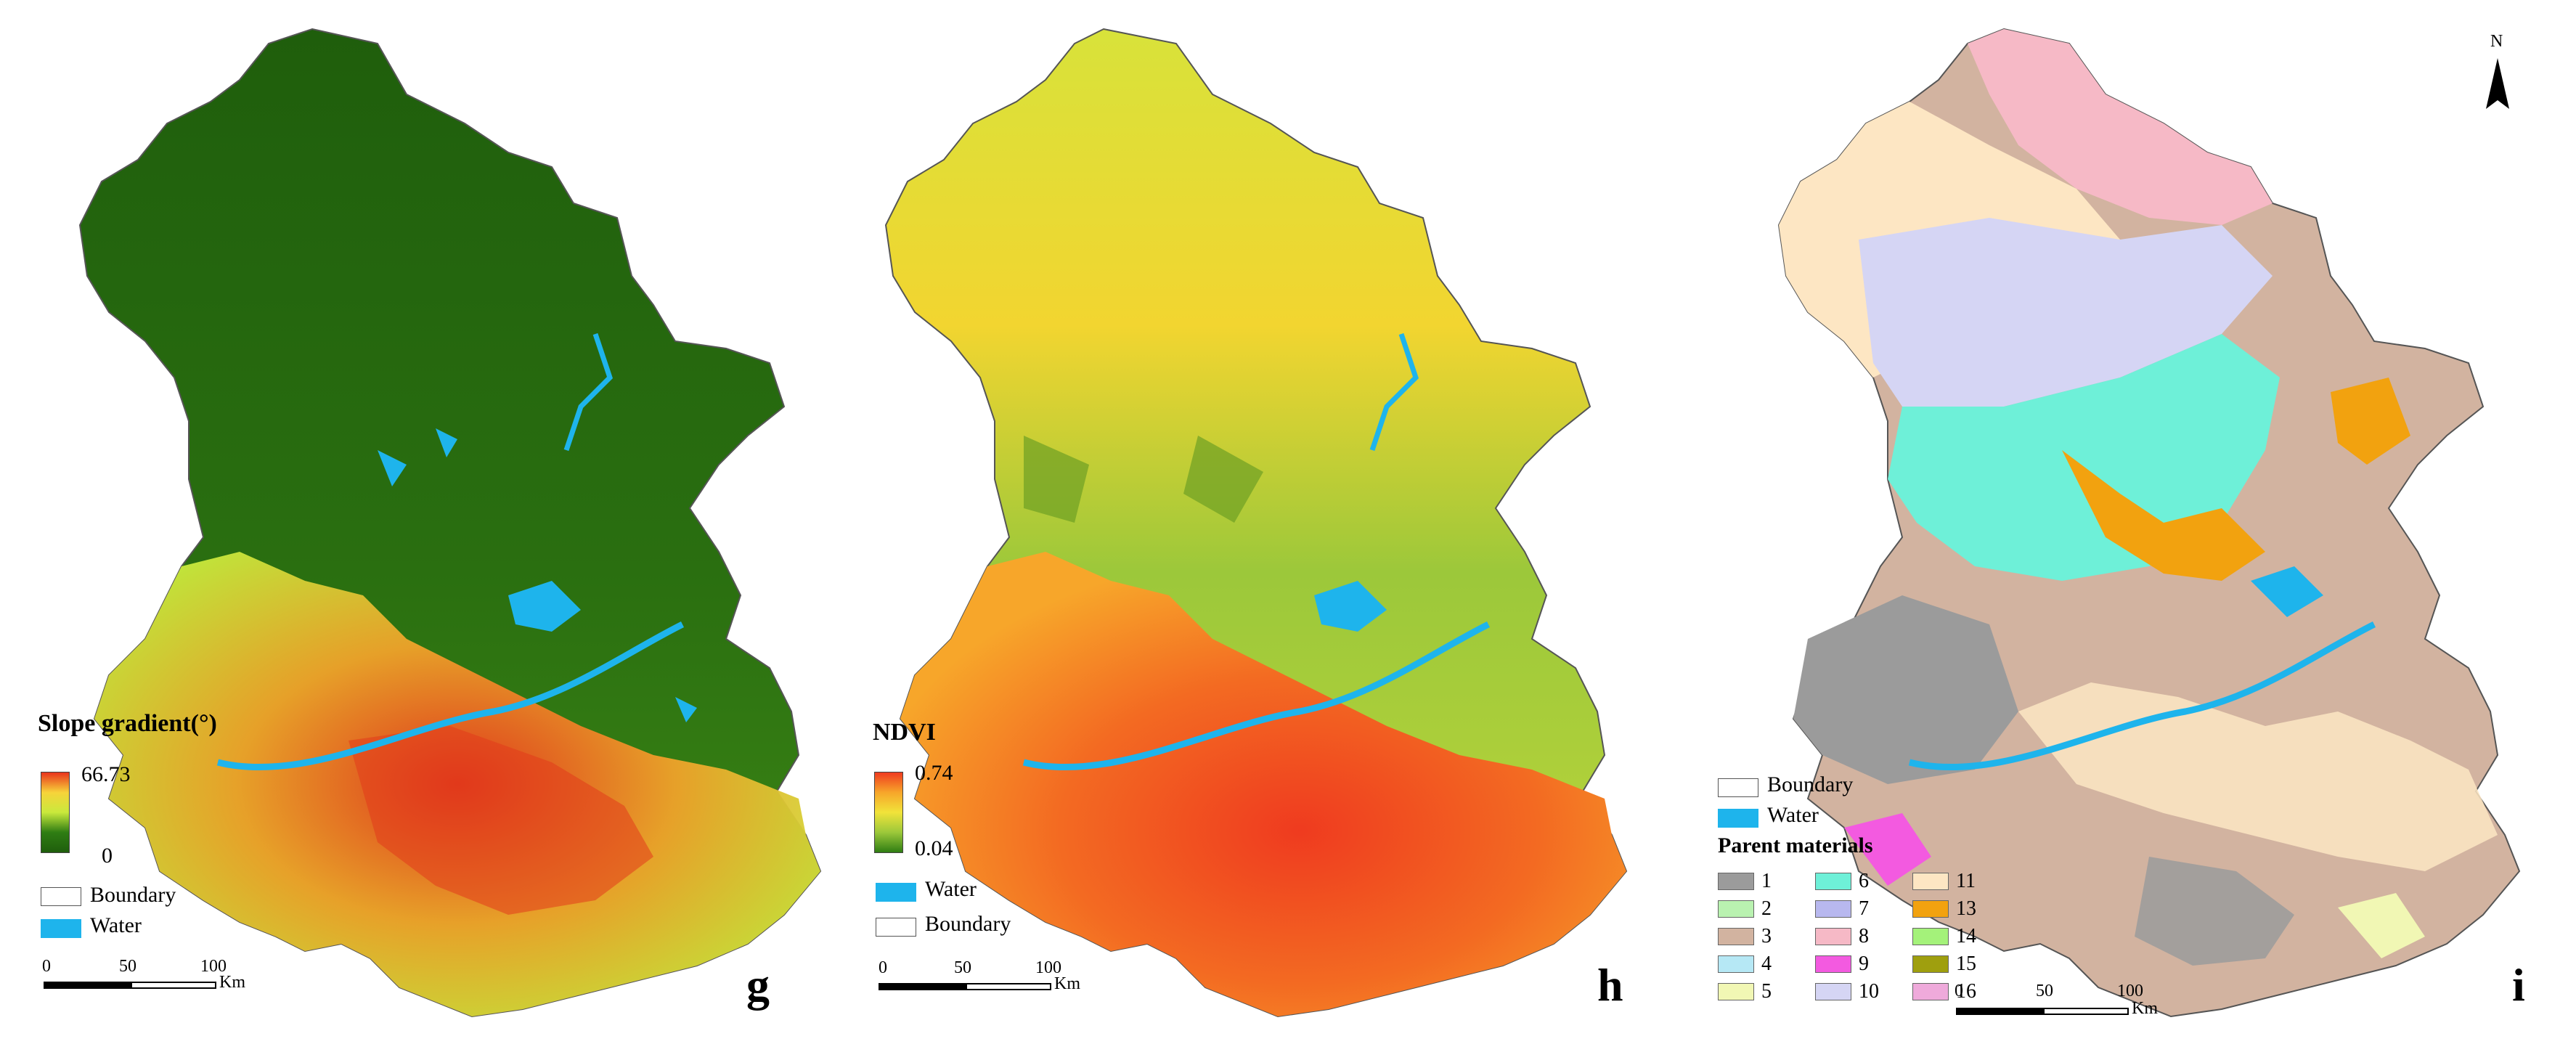 The height and width of the screenshot is (1052, 2576). Describe the element at coordinates (1966, 908) in the screenshot. I see `legend-label: 13` at that location.